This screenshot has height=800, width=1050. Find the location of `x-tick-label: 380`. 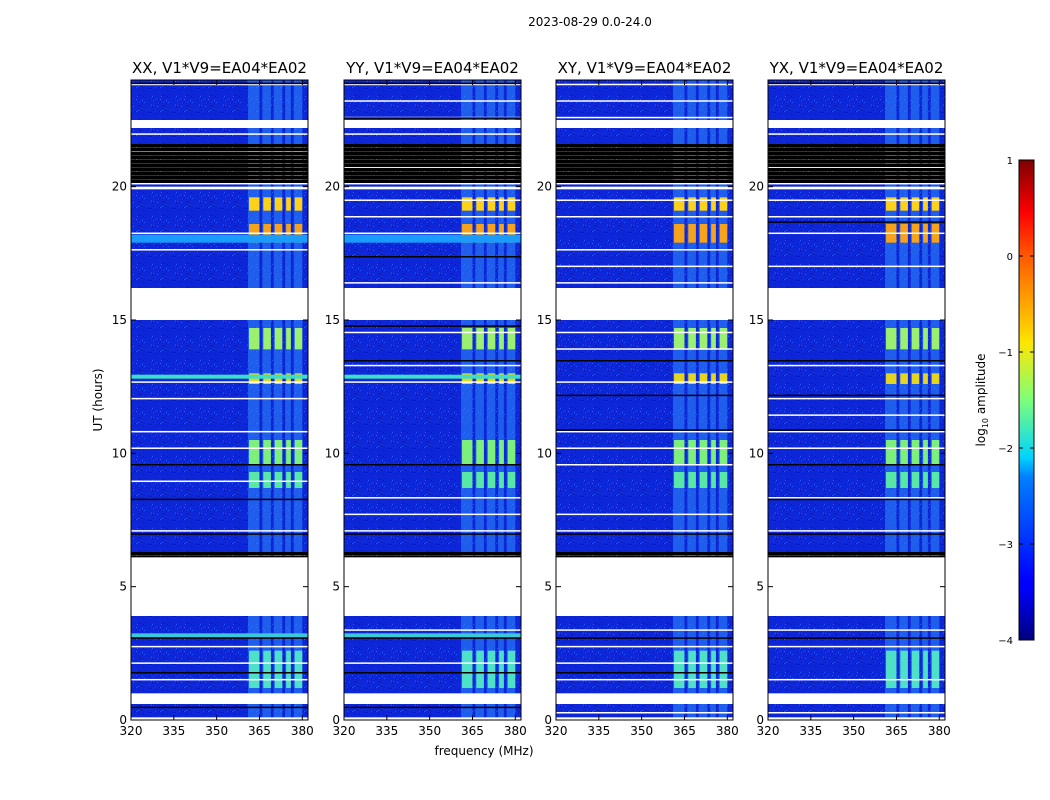

x-tick-label: 380 is located at coordinates (515, 731).